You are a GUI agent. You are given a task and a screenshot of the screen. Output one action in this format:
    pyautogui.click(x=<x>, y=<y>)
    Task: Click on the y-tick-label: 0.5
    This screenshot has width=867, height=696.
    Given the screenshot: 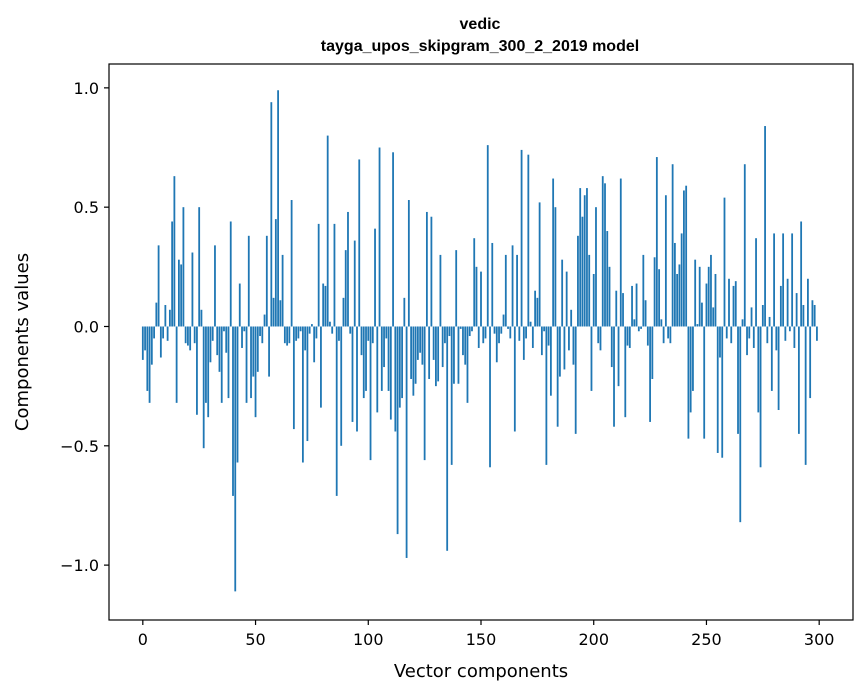 What is the action you would take?
    pyautogui.click(x=86, y=207)
    